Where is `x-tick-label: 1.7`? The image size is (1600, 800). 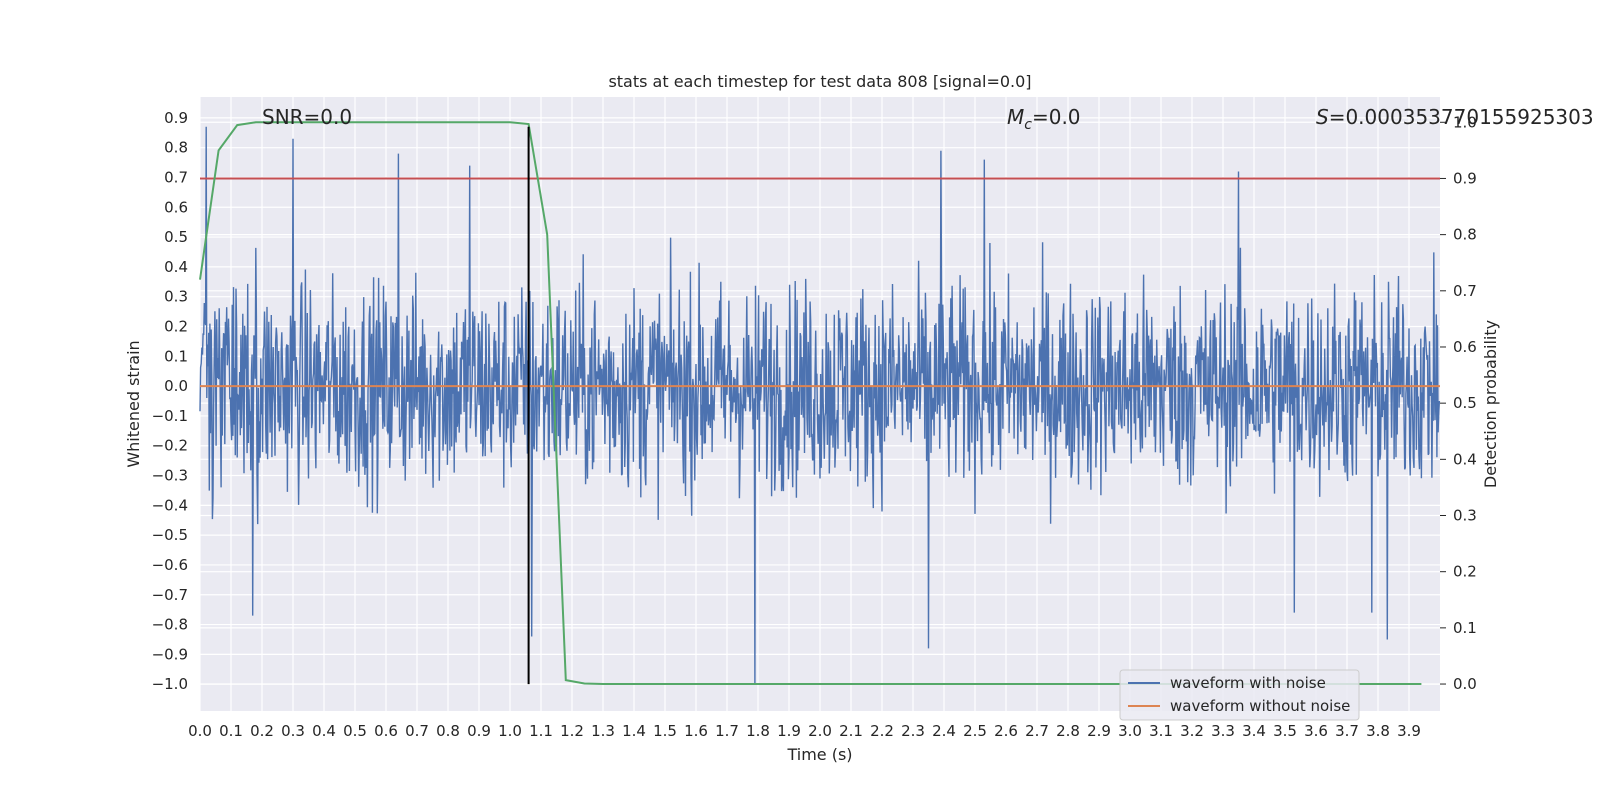 x-tick-label: 1.7 is located at coordinates (727, 731).